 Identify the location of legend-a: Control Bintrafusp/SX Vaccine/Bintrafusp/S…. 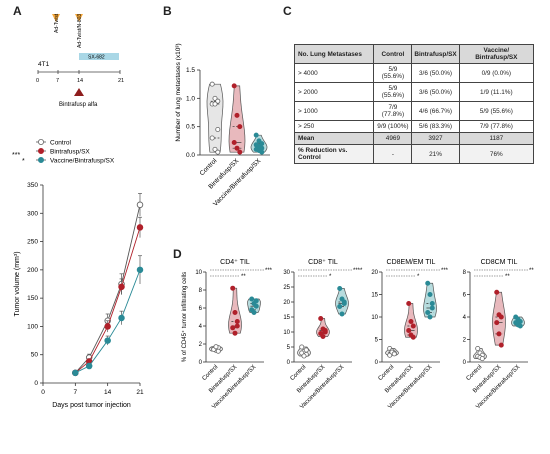
(75, 151).